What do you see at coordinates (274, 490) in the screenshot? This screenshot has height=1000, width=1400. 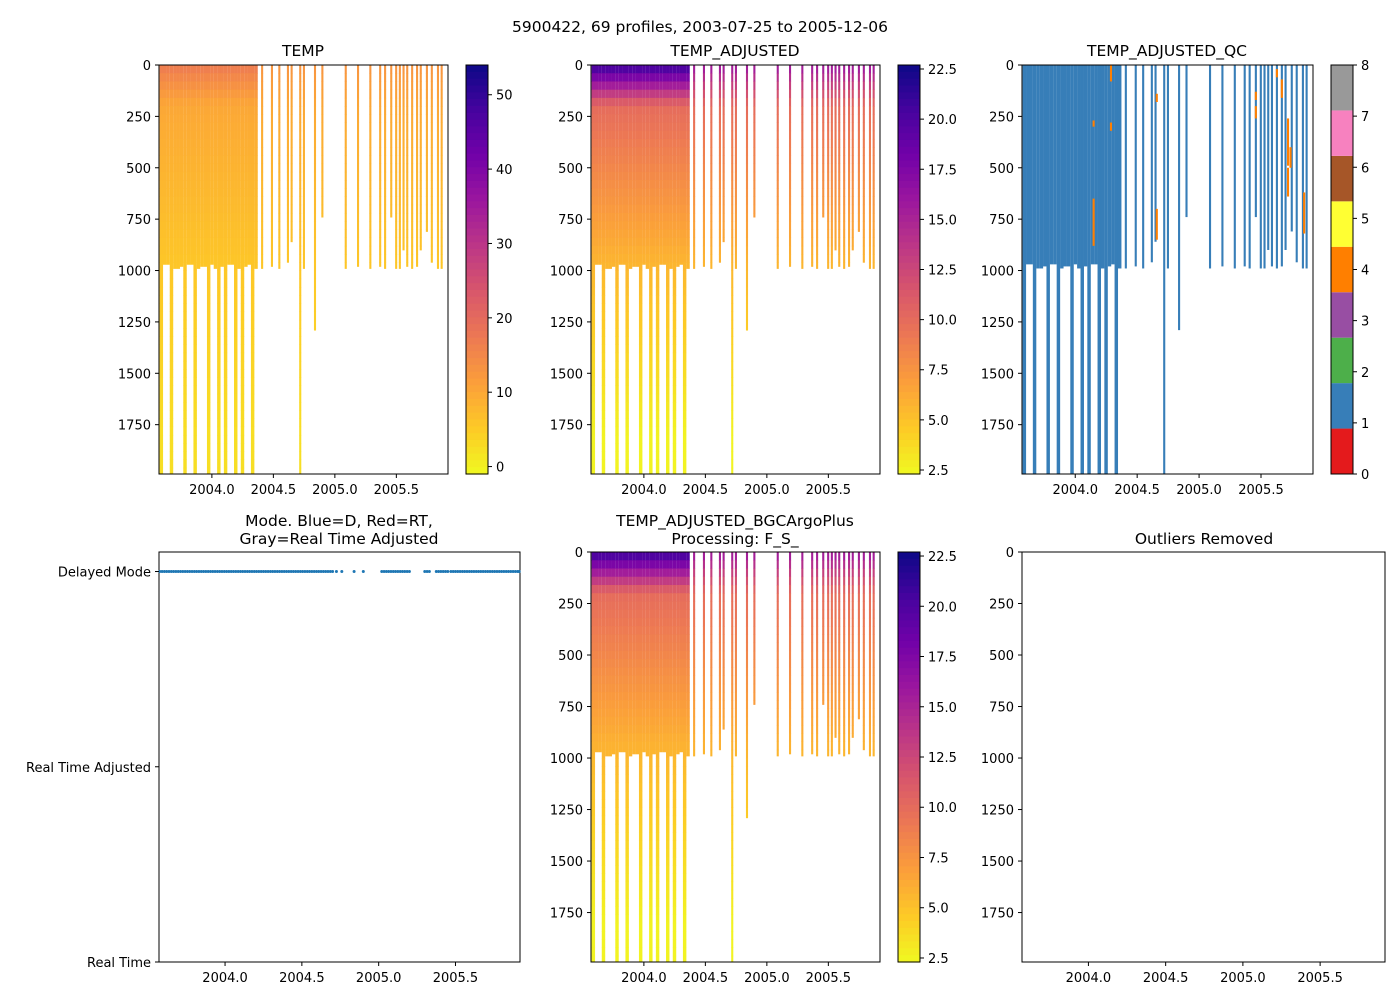 I see `x-tick-label-temp: 2004.5` at bounding box center [274, 490].